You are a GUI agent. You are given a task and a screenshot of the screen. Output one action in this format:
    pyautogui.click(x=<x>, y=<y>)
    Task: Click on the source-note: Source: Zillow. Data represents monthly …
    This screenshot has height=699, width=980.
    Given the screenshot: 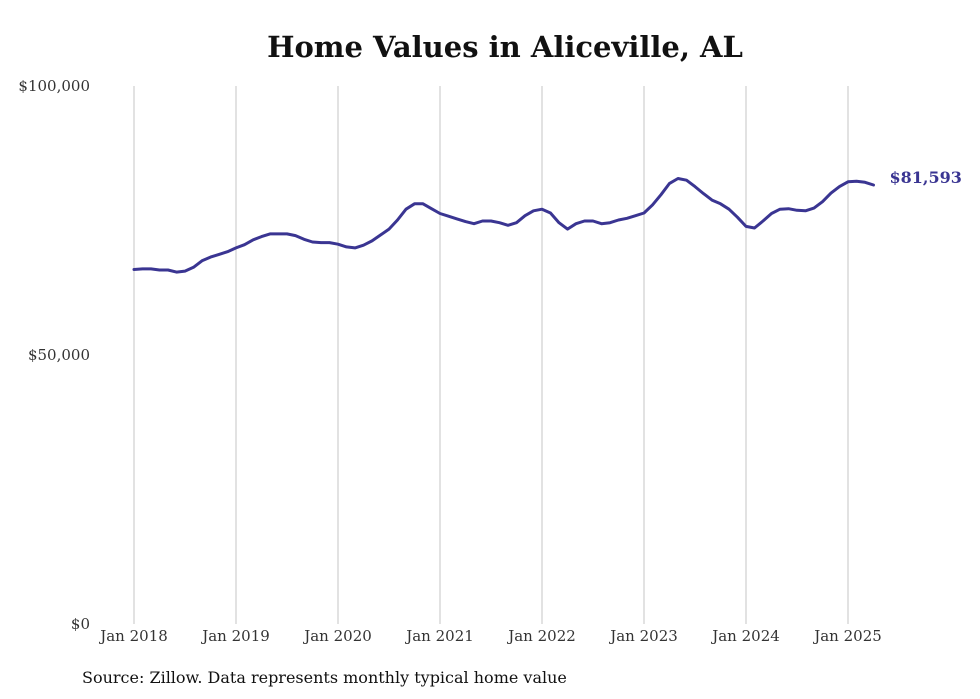 What is the action you would take?
    pyautogui.click(x=324, y=677)
    